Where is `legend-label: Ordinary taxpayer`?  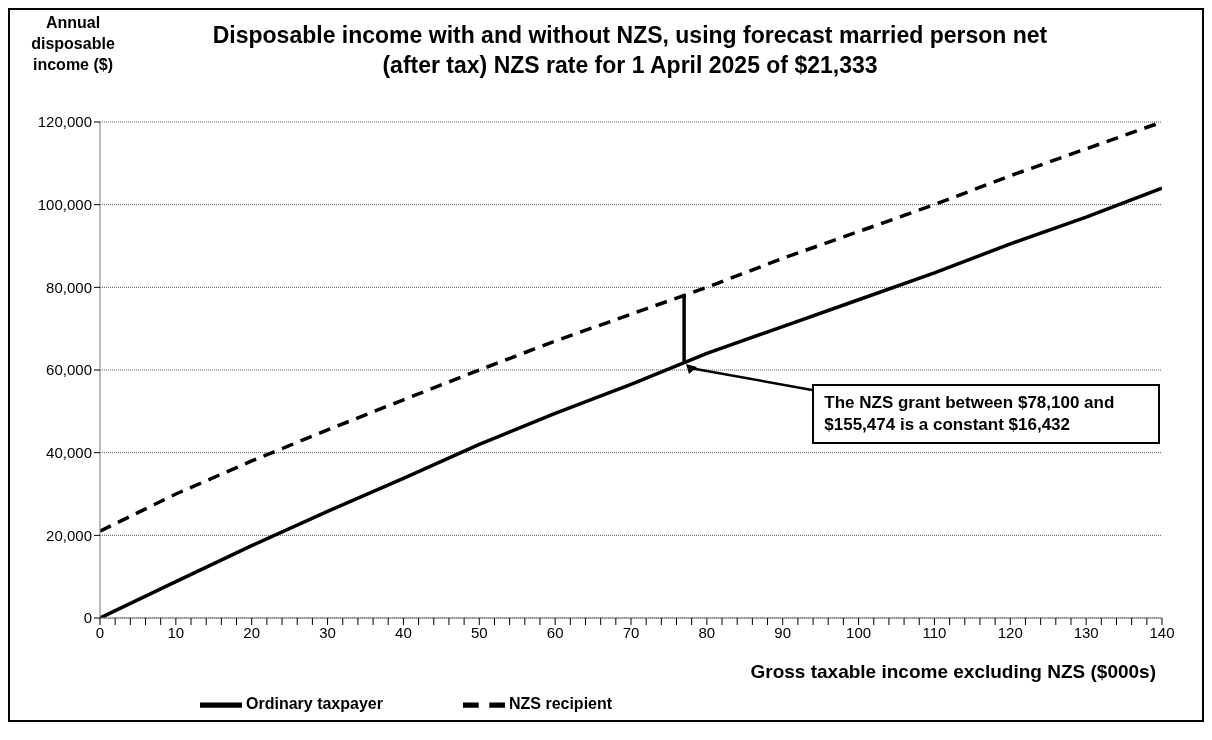
legend-label: Ordinary taxpayer is located at coordinates (314, 704).